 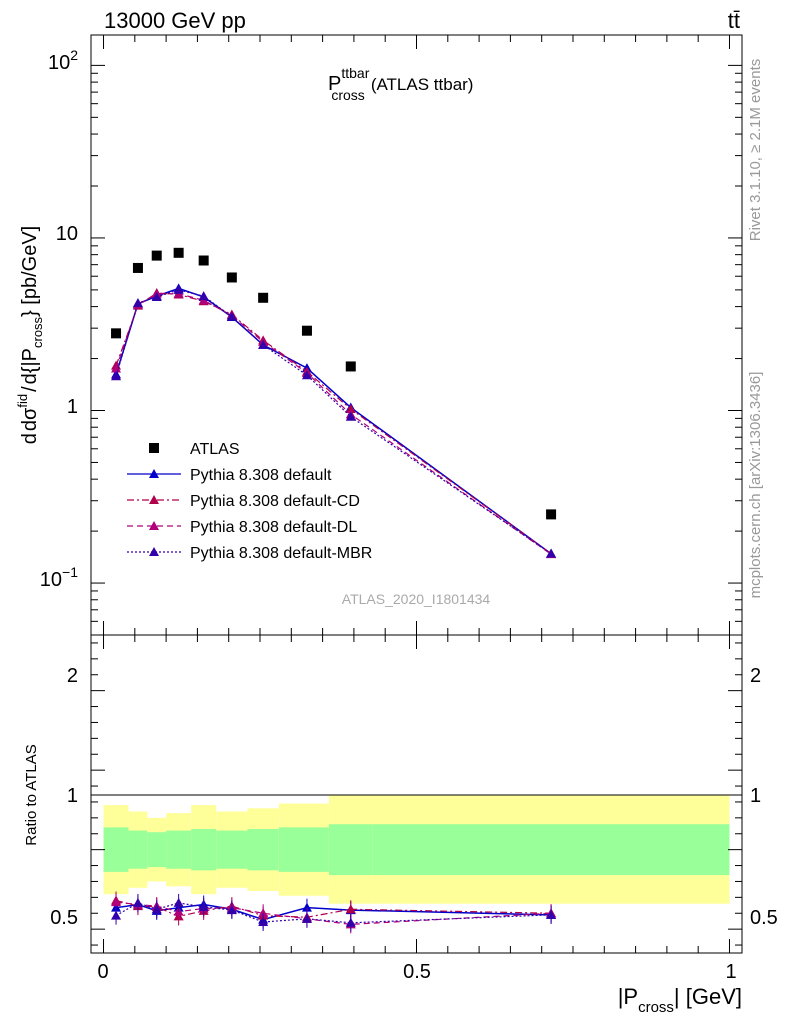 What do you see at coordinates (59, 319) in the screenshot?
I see `main-y-tick-labels: 10−1 1 10 102` at bounding box center [59, 319].